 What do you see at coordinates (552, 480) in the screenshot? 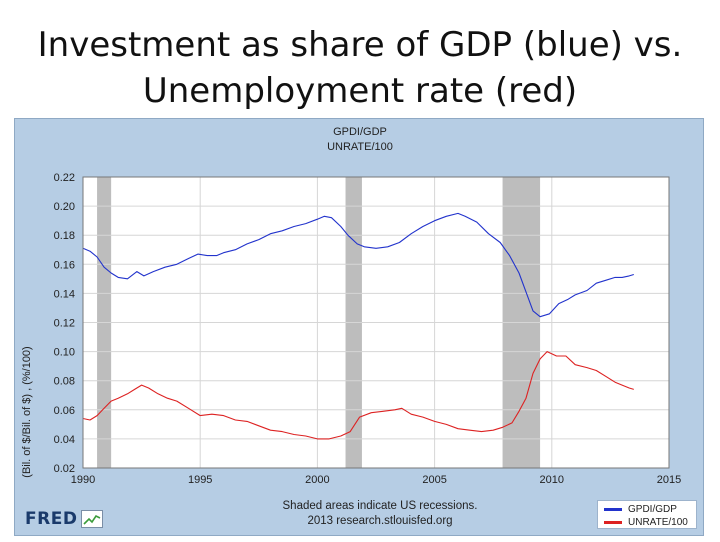
I see `x-tick-label: 2010` at bounding box center [552, 480].